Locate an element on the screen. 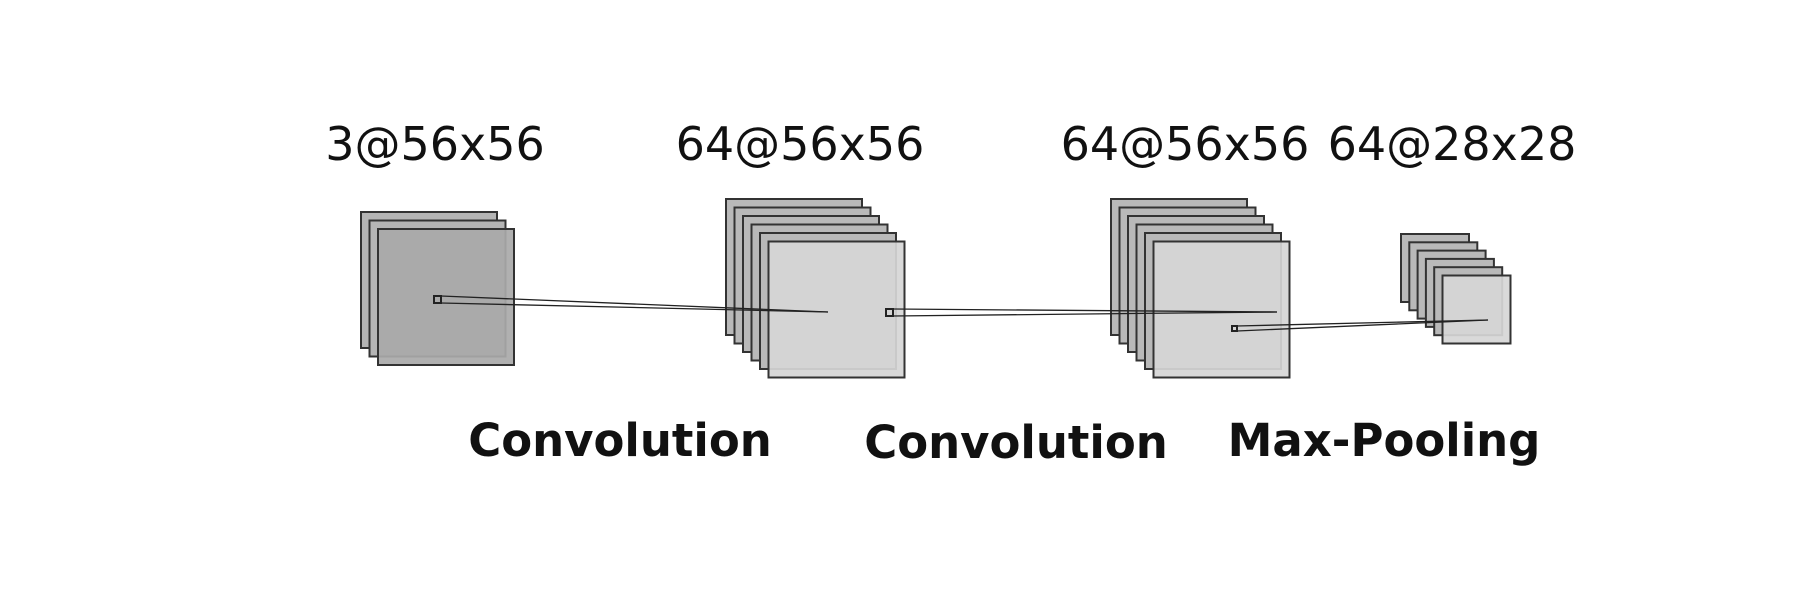 This screenshot has height=600, width=1800. feature-map-stack-pool is located at coordinates (1456, 289).